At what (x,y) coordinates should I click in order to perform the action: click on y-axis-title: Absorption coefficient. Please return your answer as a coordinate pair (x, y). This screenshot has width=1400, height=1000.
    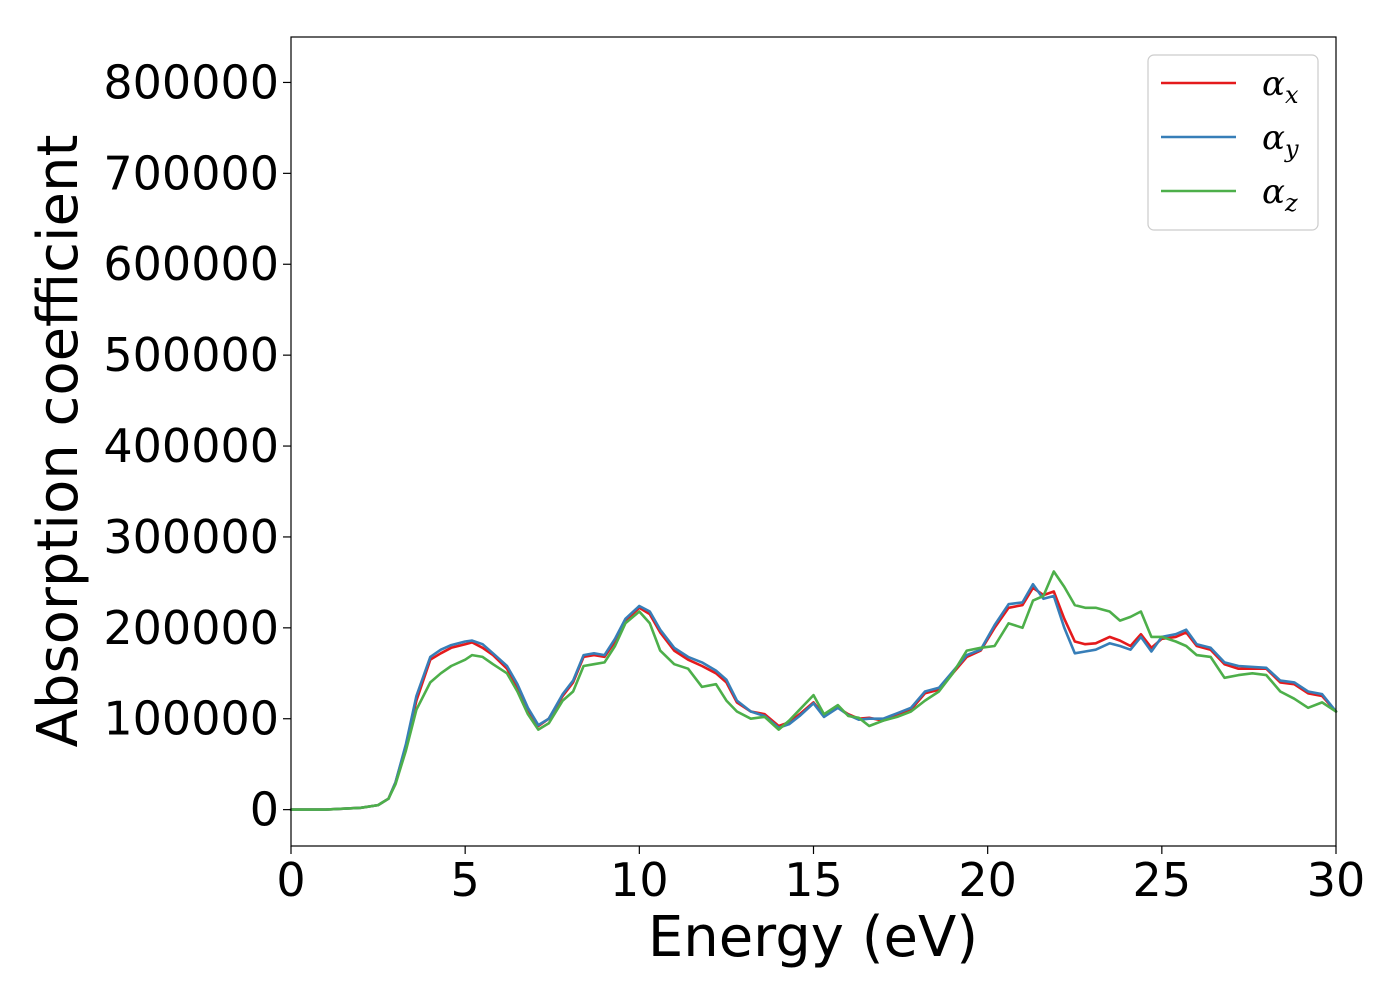
    Looking at the image, I should click on (58, 441).